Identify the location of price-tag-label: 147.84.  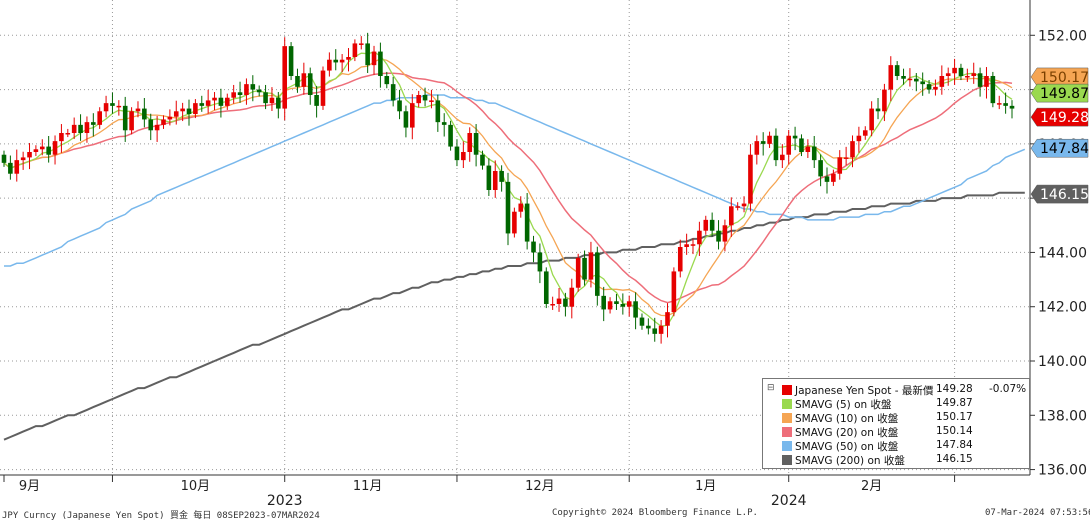
(1064, 149).